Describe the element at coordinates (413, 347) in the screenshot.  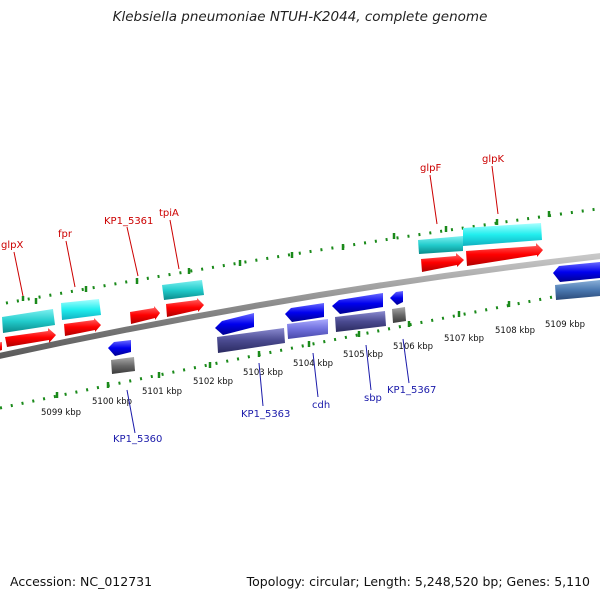
I see `scale-label: 5106 kbp` at that location.